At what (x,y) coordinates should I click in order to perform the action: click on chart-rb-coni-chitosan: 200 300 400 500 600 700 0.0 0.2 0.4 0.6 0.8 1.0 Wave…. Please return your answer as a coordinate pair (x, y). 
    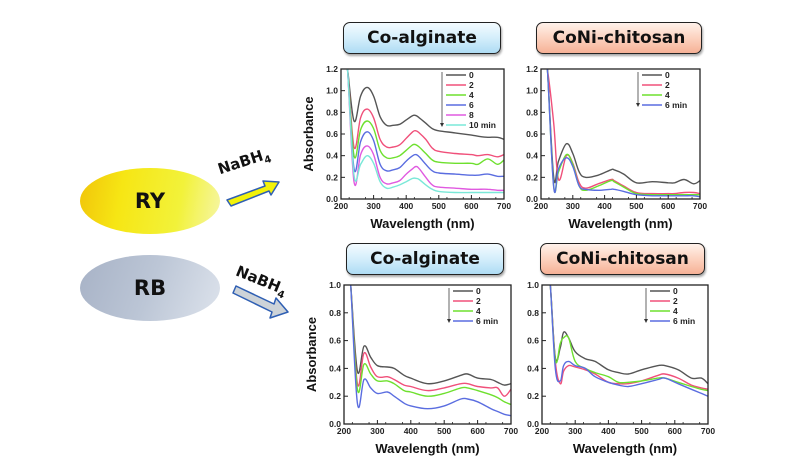
    Looking at the image, I should click on (621, 368).